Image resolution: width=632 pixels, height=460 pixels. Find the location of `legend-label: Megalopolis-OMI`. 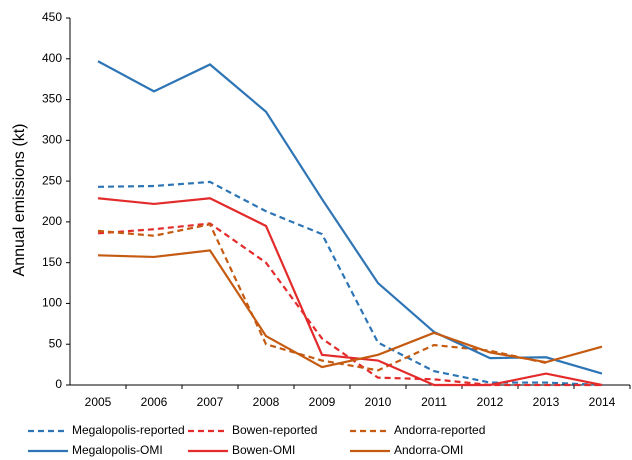

legend-label: Megalopolis-OMI is located at coordinates (117, 450).